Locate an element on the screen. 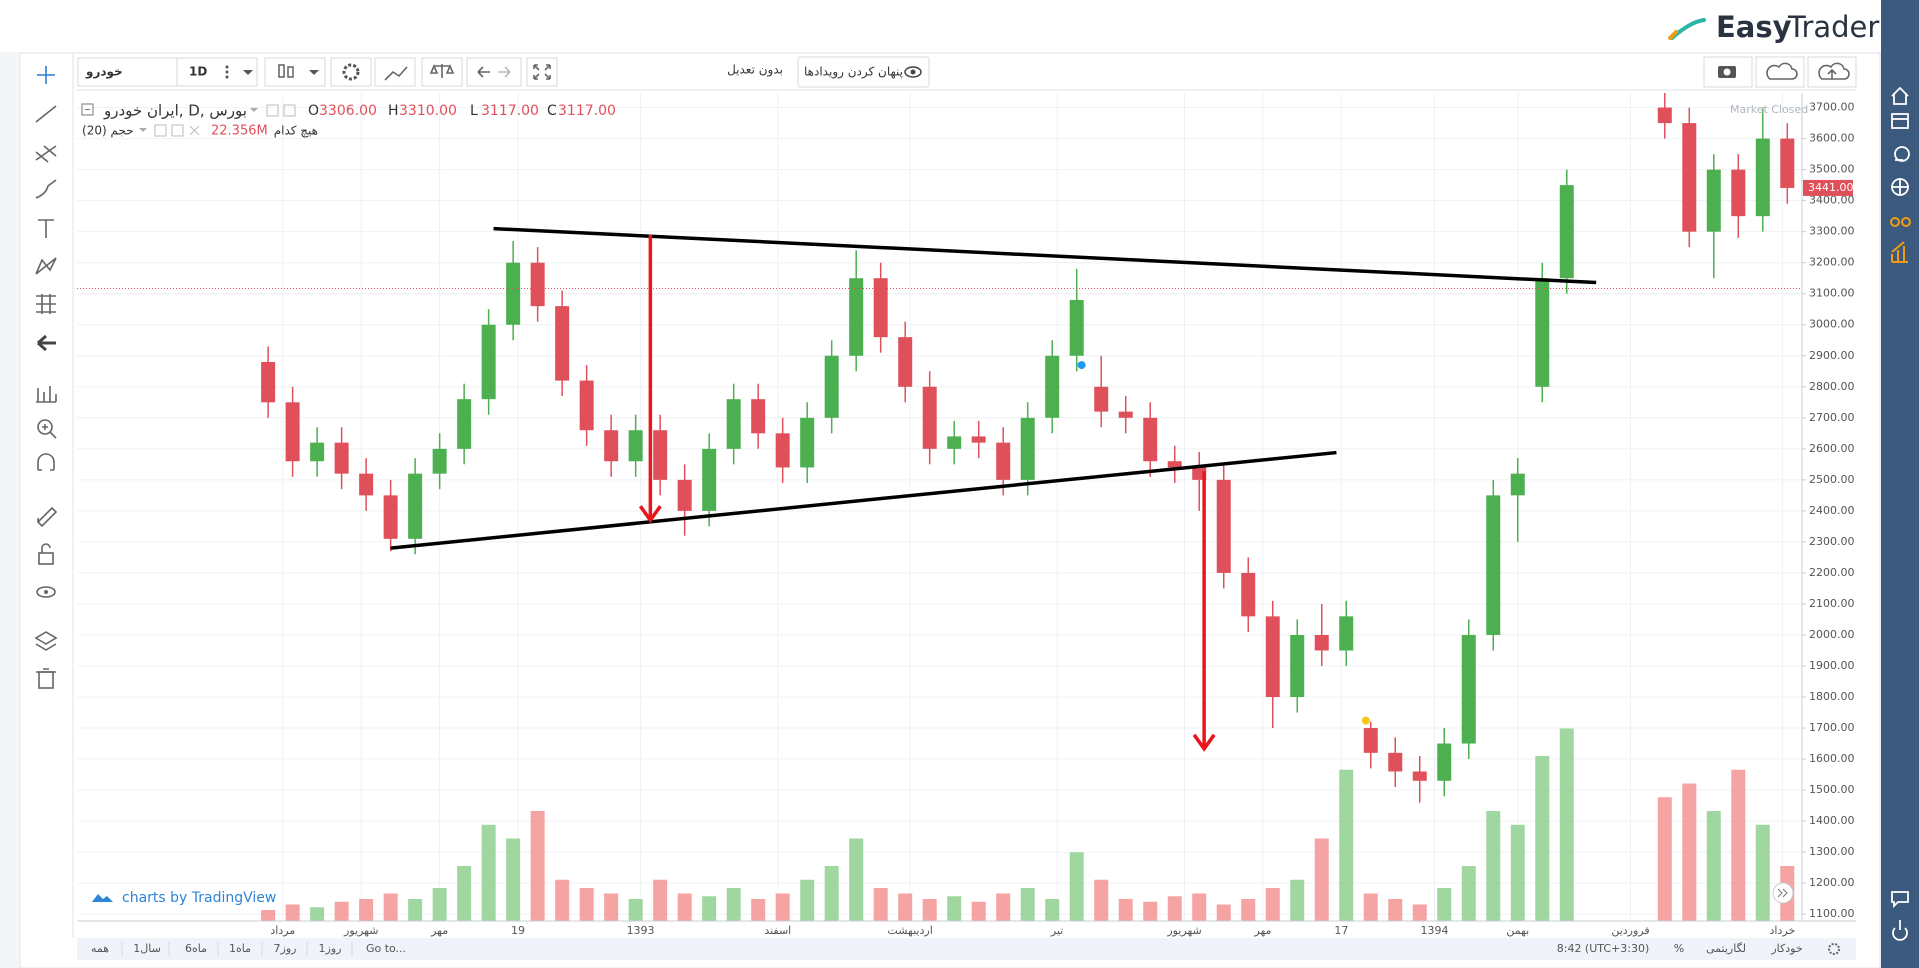 The width and height of the screenshot is (1919, 968). indicators-button is located at coordinates (395, 72).